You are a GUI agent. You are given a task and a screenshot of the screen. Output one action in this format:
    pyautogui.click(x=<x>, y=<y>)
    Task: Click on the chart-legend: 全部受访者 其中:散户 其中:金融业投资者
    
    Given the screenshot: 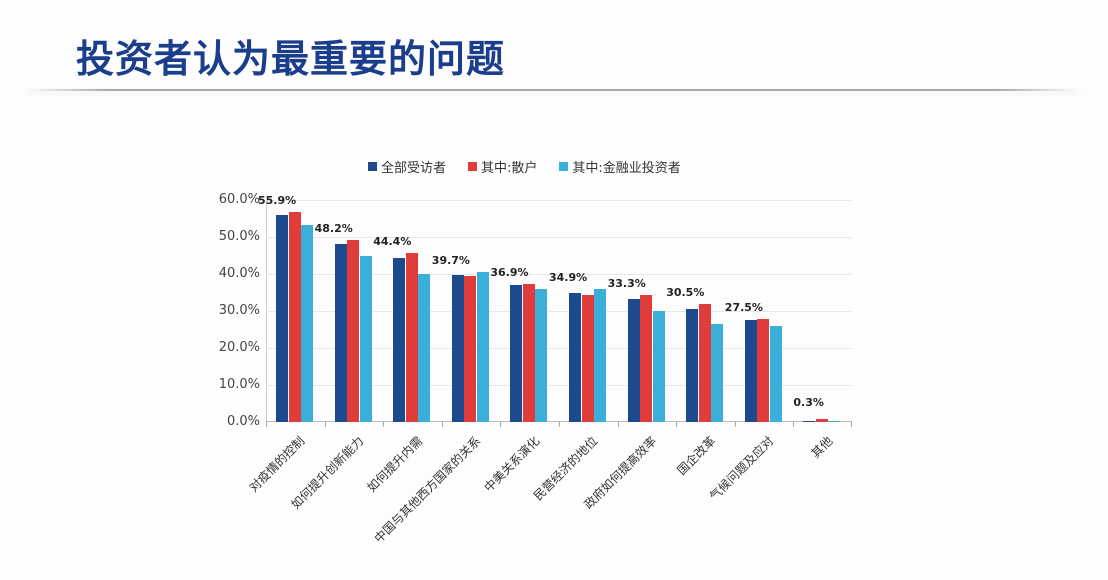 What is the action you would take?
    pyautogui.click(x=524, y=166)
    